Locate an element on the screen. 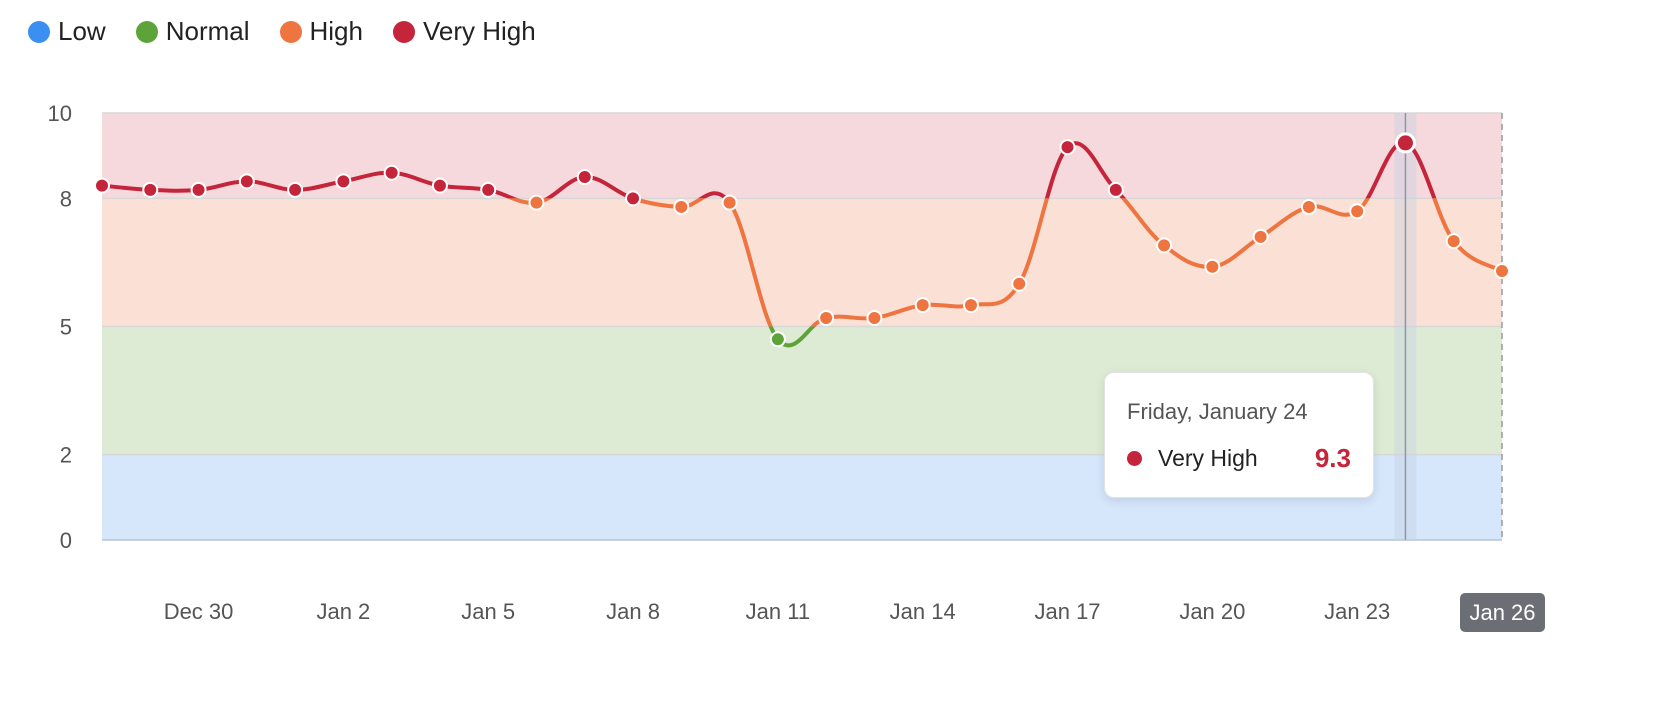 Image resolution: width=1678 pixels, height=708 pixels. tooltip-date: Friday, January 24 is located at coordinates (1217, 411).